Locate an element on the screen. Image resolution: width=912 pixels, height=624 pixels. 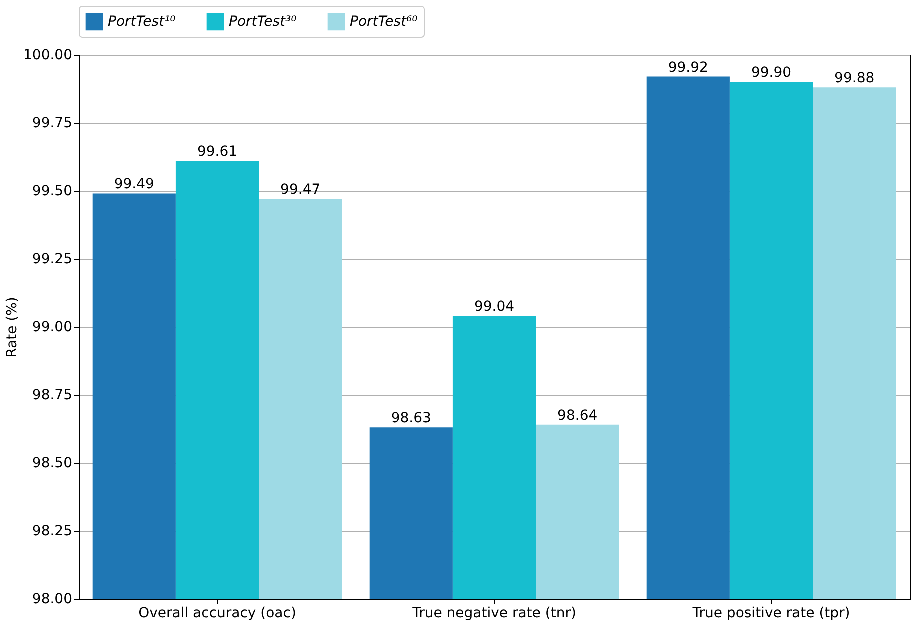
data-label: 99.92 is located at coordinates (688, 68).